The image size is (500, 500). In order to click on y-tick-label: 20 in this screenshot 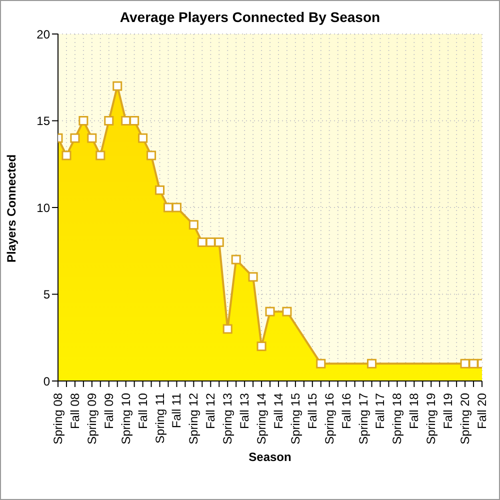, I will do `click(43, 34)`.